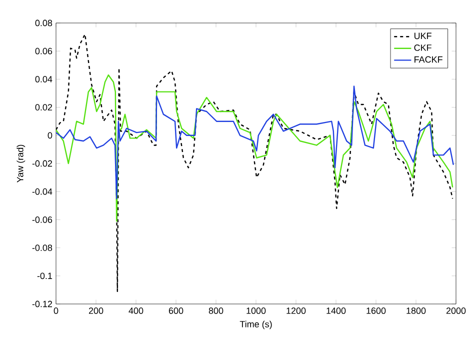 This screenshot has width=474, height=339. Describe the element at coordinates (336, 311) in the screenshot. I see `x-tick-label: 1400` at that location.